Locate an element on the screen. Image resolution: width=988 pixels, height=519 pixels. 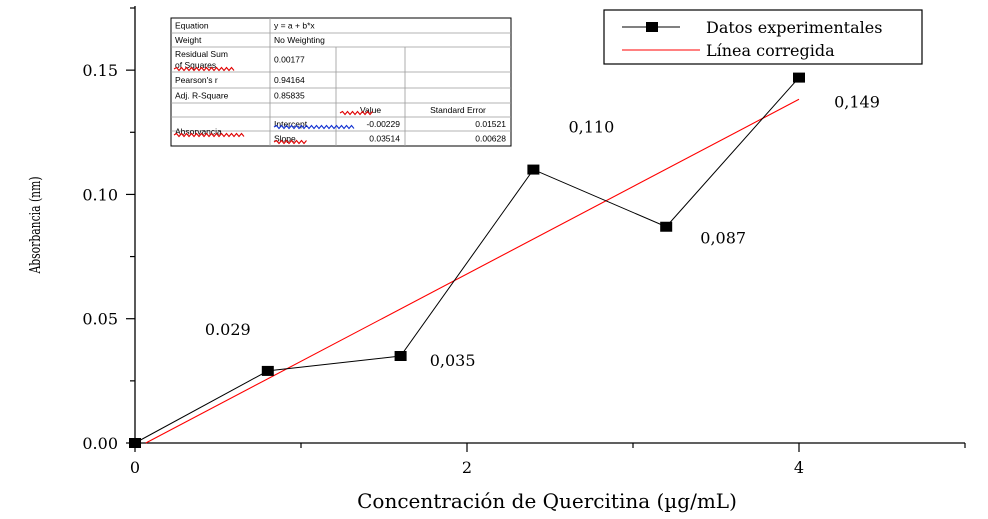
stats-cell: Intercept is located at coordinates (291, 124).